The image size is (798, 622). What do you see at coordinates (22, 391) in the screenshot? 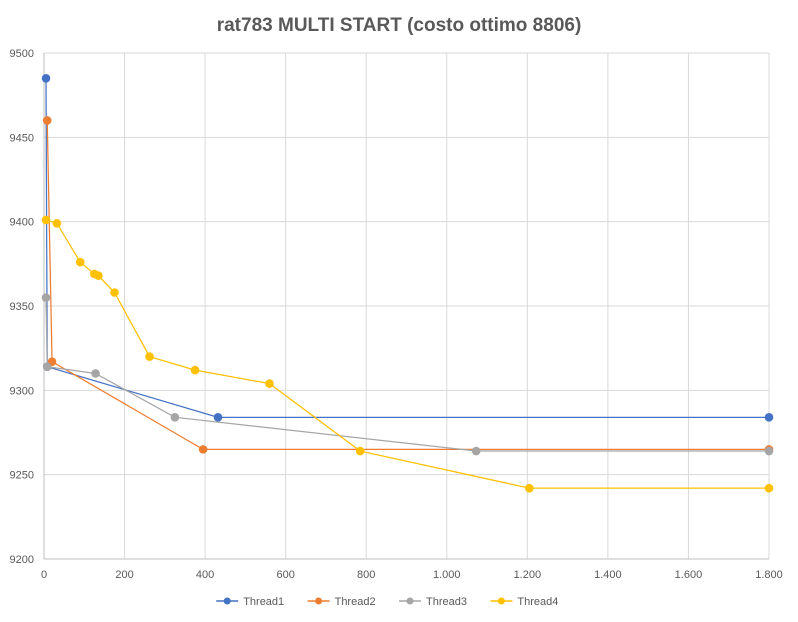
I see `y-tick-label: 9300` at bounding box center [22, 391].